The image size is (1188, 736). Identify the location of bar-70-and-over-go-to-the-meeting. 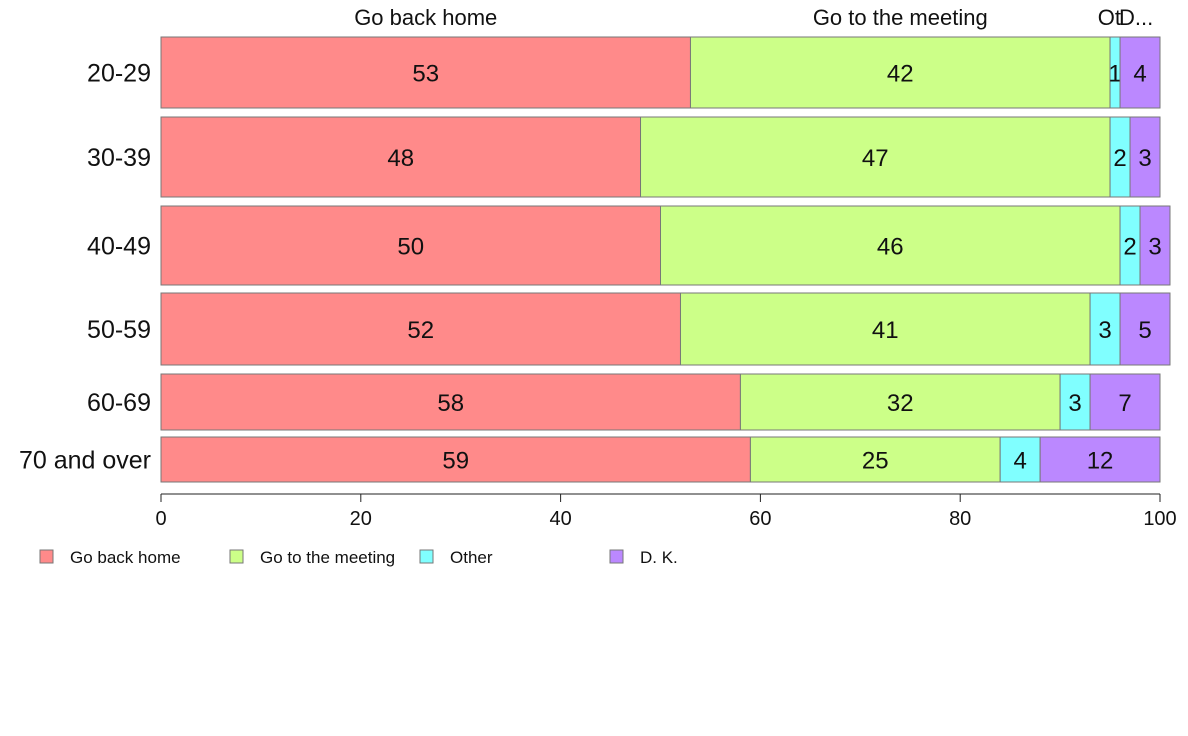
(875, 459).